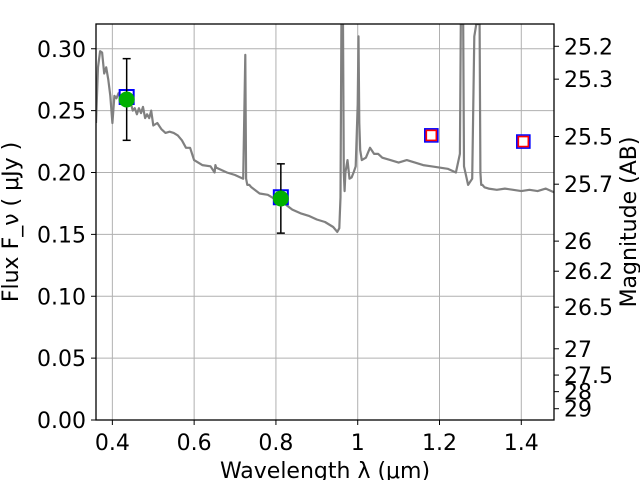 Image resolution: width=640 pixels, height=480 pixels. Describe the element at coordinates (358, 443) in the screenshot. I see `x-tick-label: 1` at that location.